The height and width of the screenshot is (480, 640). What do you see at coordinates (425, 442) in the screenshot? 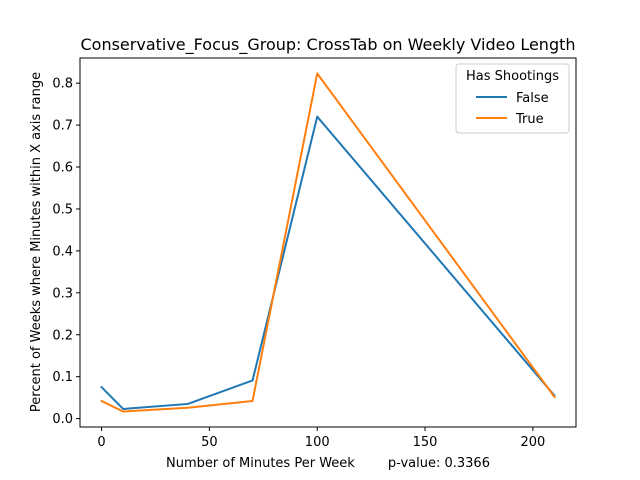
I see `x-tick-label: 150` at bounding box center [425, 442].